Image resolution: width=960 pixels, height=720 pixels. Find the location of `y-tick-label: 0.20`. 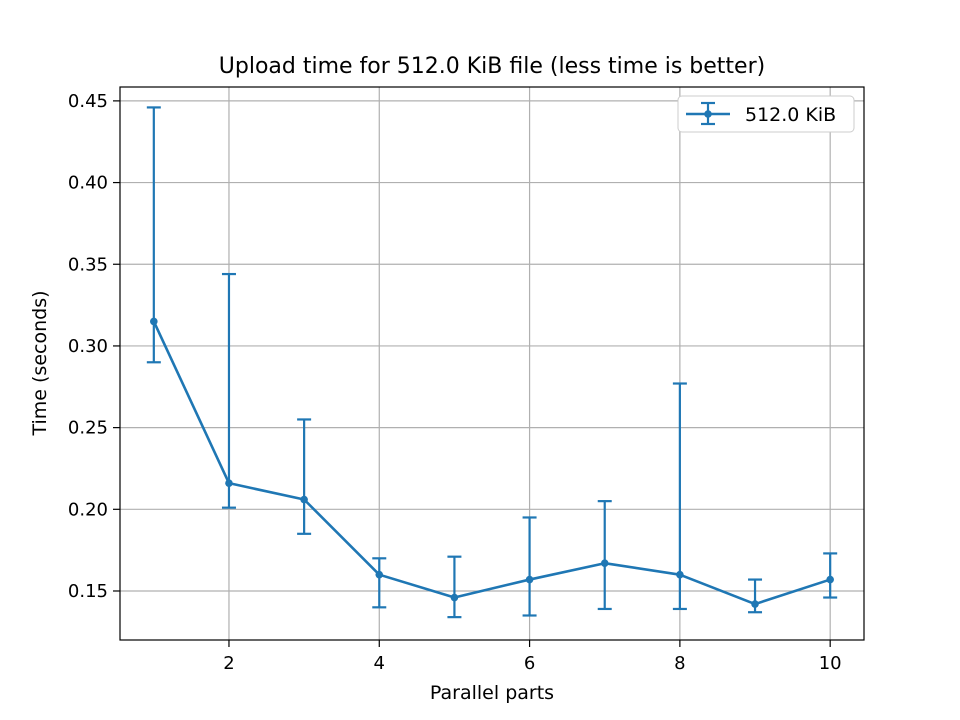

y-tick-label: 0.20 is located at coordinates (88, 509).